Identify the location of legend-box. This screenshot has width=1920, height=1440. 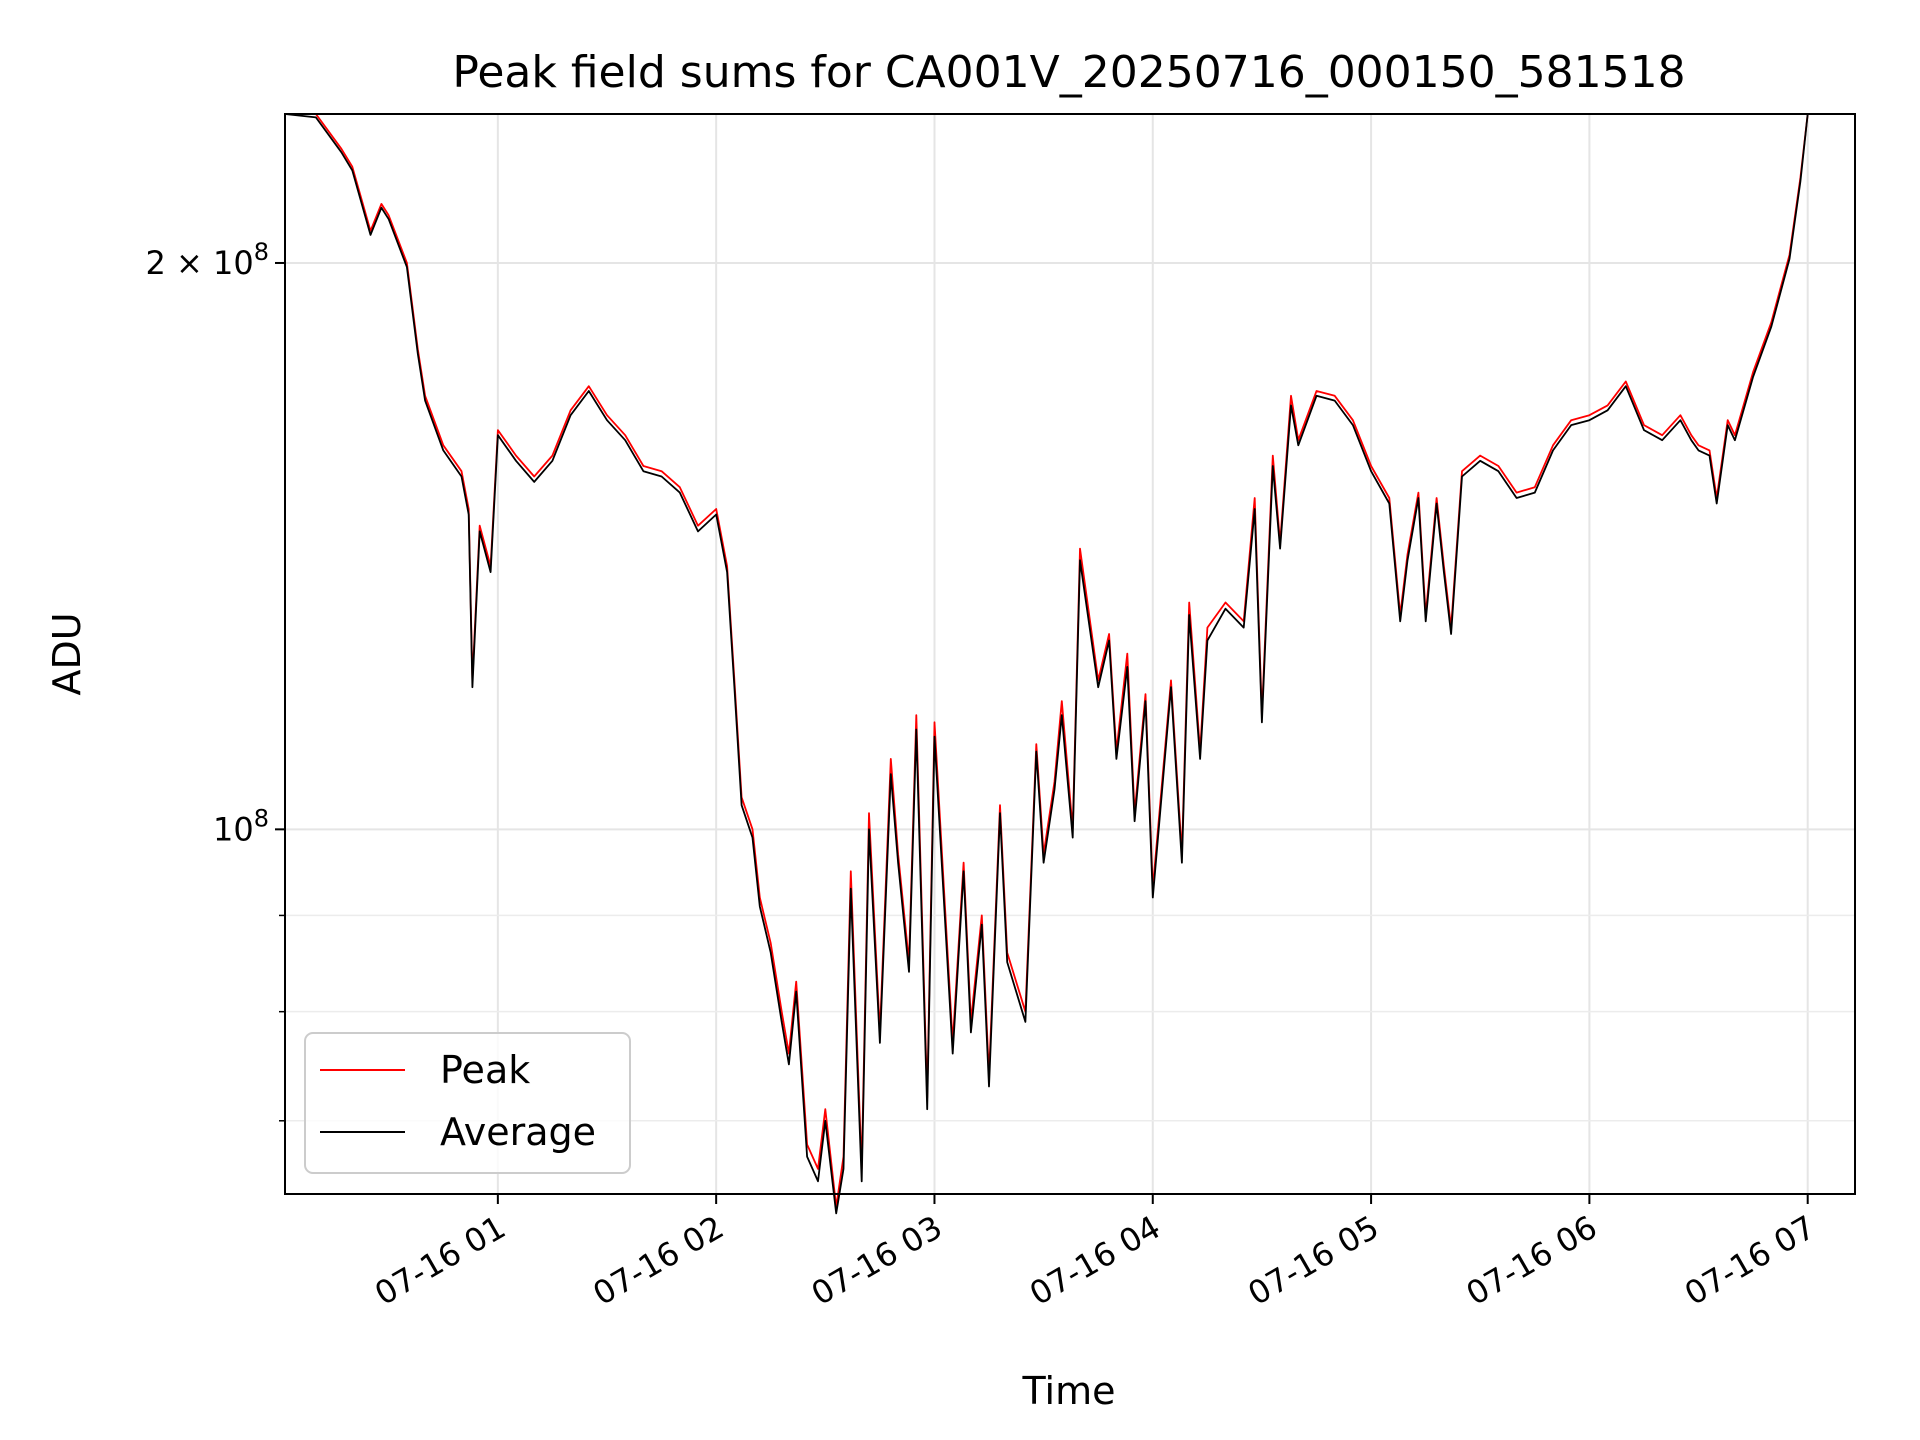
(467, 1103).